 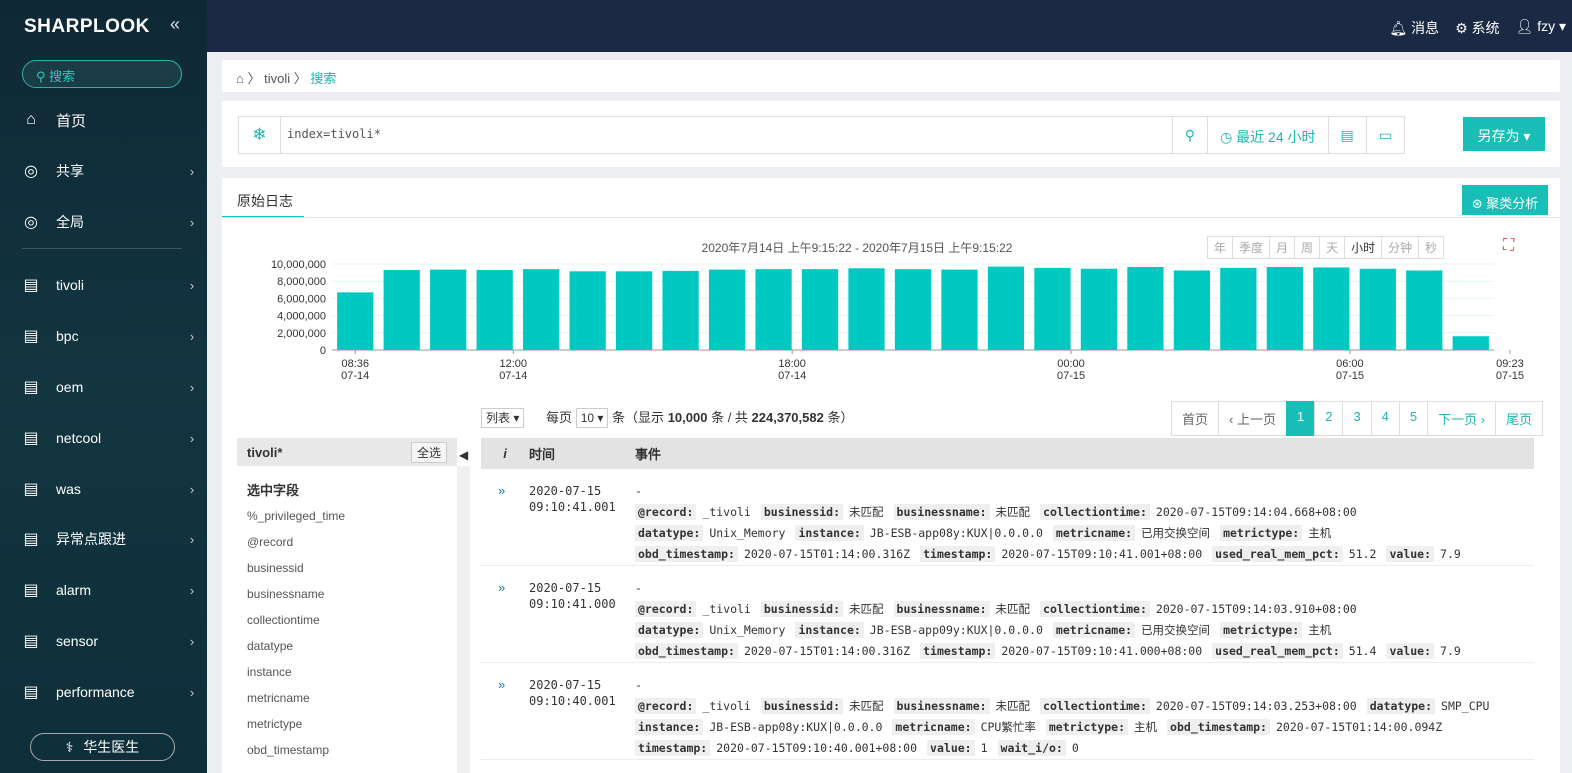 What do you see at coordinates (1465, 706) in the screenshot?
I see `field-value: SMP_CPU` at bounding box center [1465, 706].